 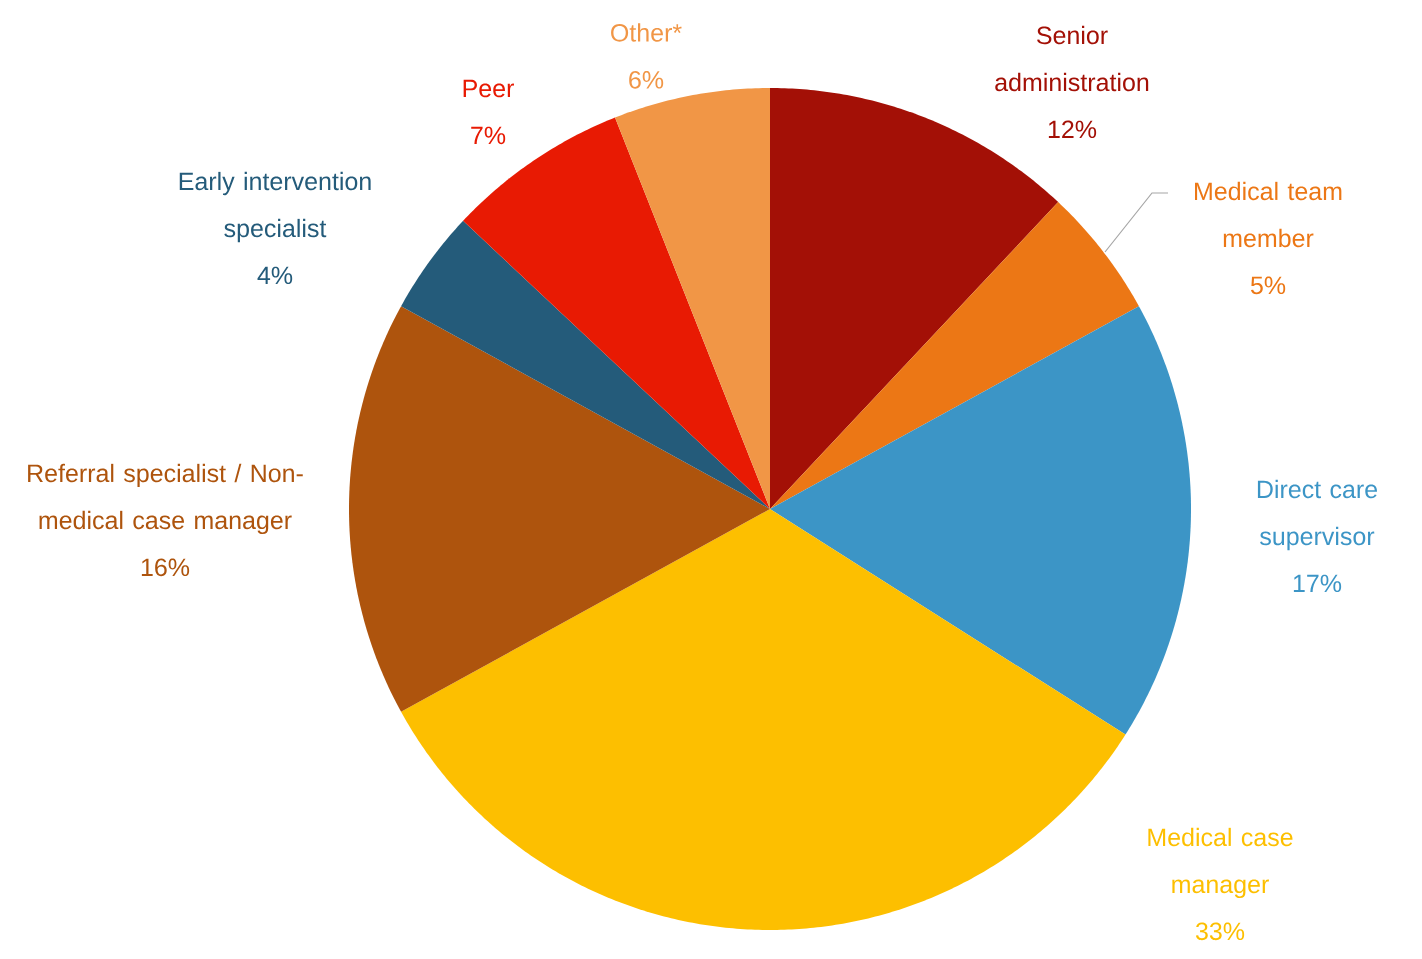 I want to click on data-label: 7%, so click(x=488, y=135).